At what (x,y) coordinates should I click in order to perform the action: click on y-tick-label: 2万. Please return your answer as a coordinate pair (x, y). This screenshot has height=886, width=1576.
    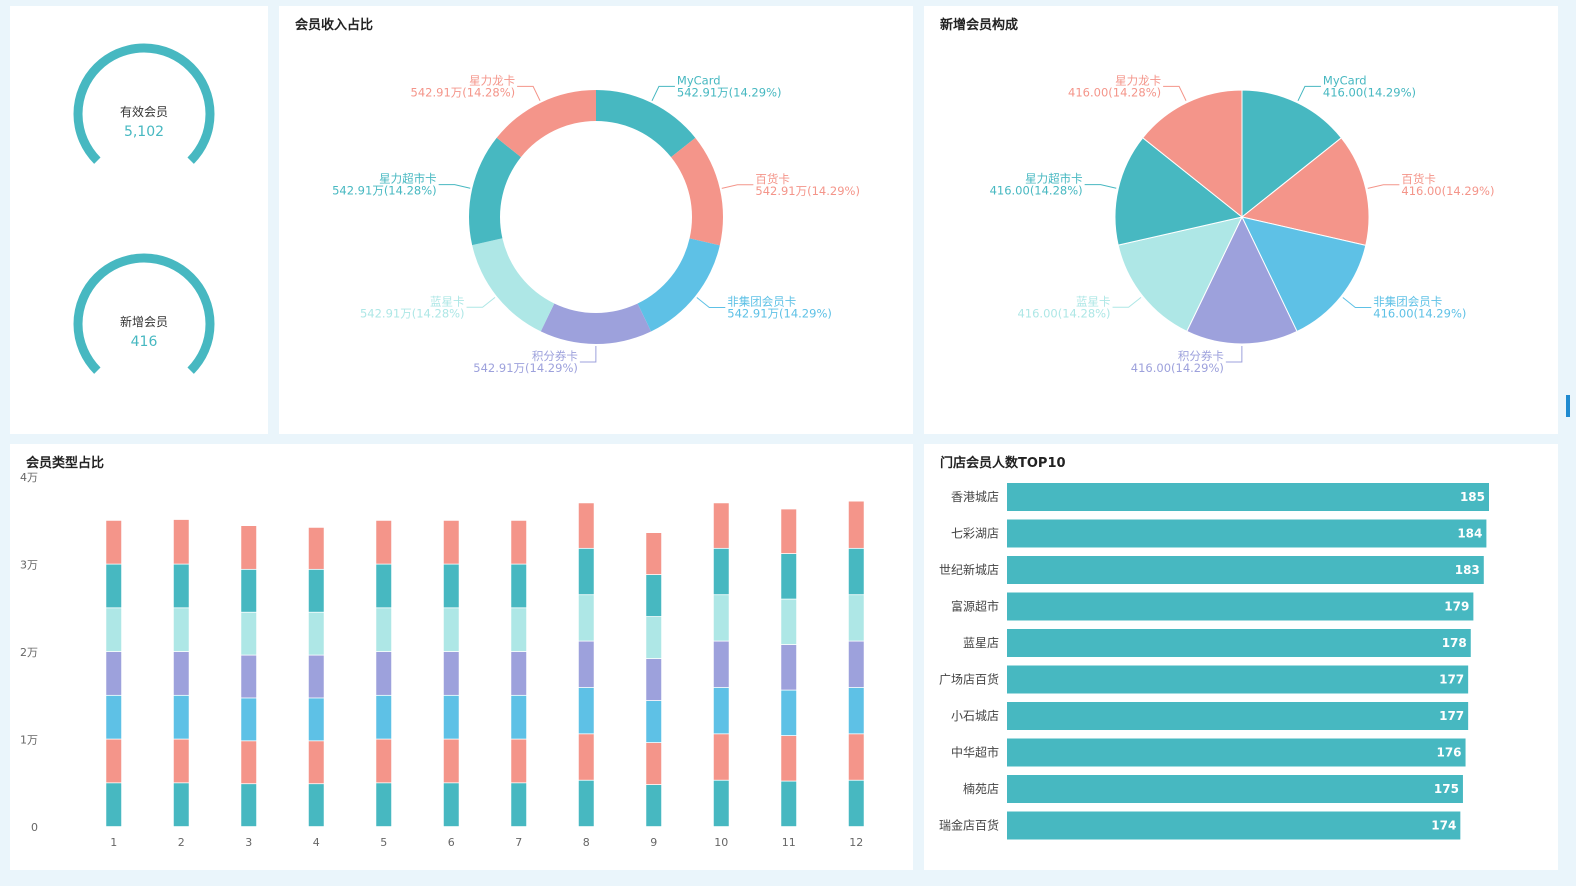
    Looking at the image, I should click on (29, 652).